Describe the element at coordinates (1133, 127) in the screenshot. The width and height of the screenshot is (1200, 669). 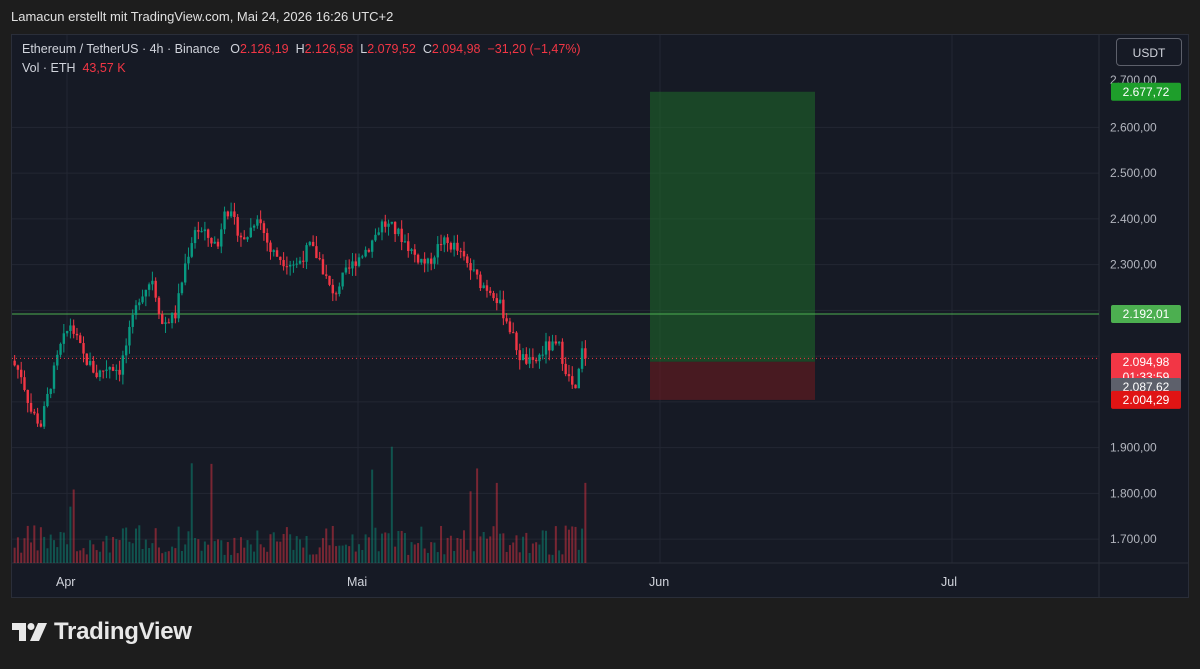
I see `y-tick-label: 2.600,00` at that location.